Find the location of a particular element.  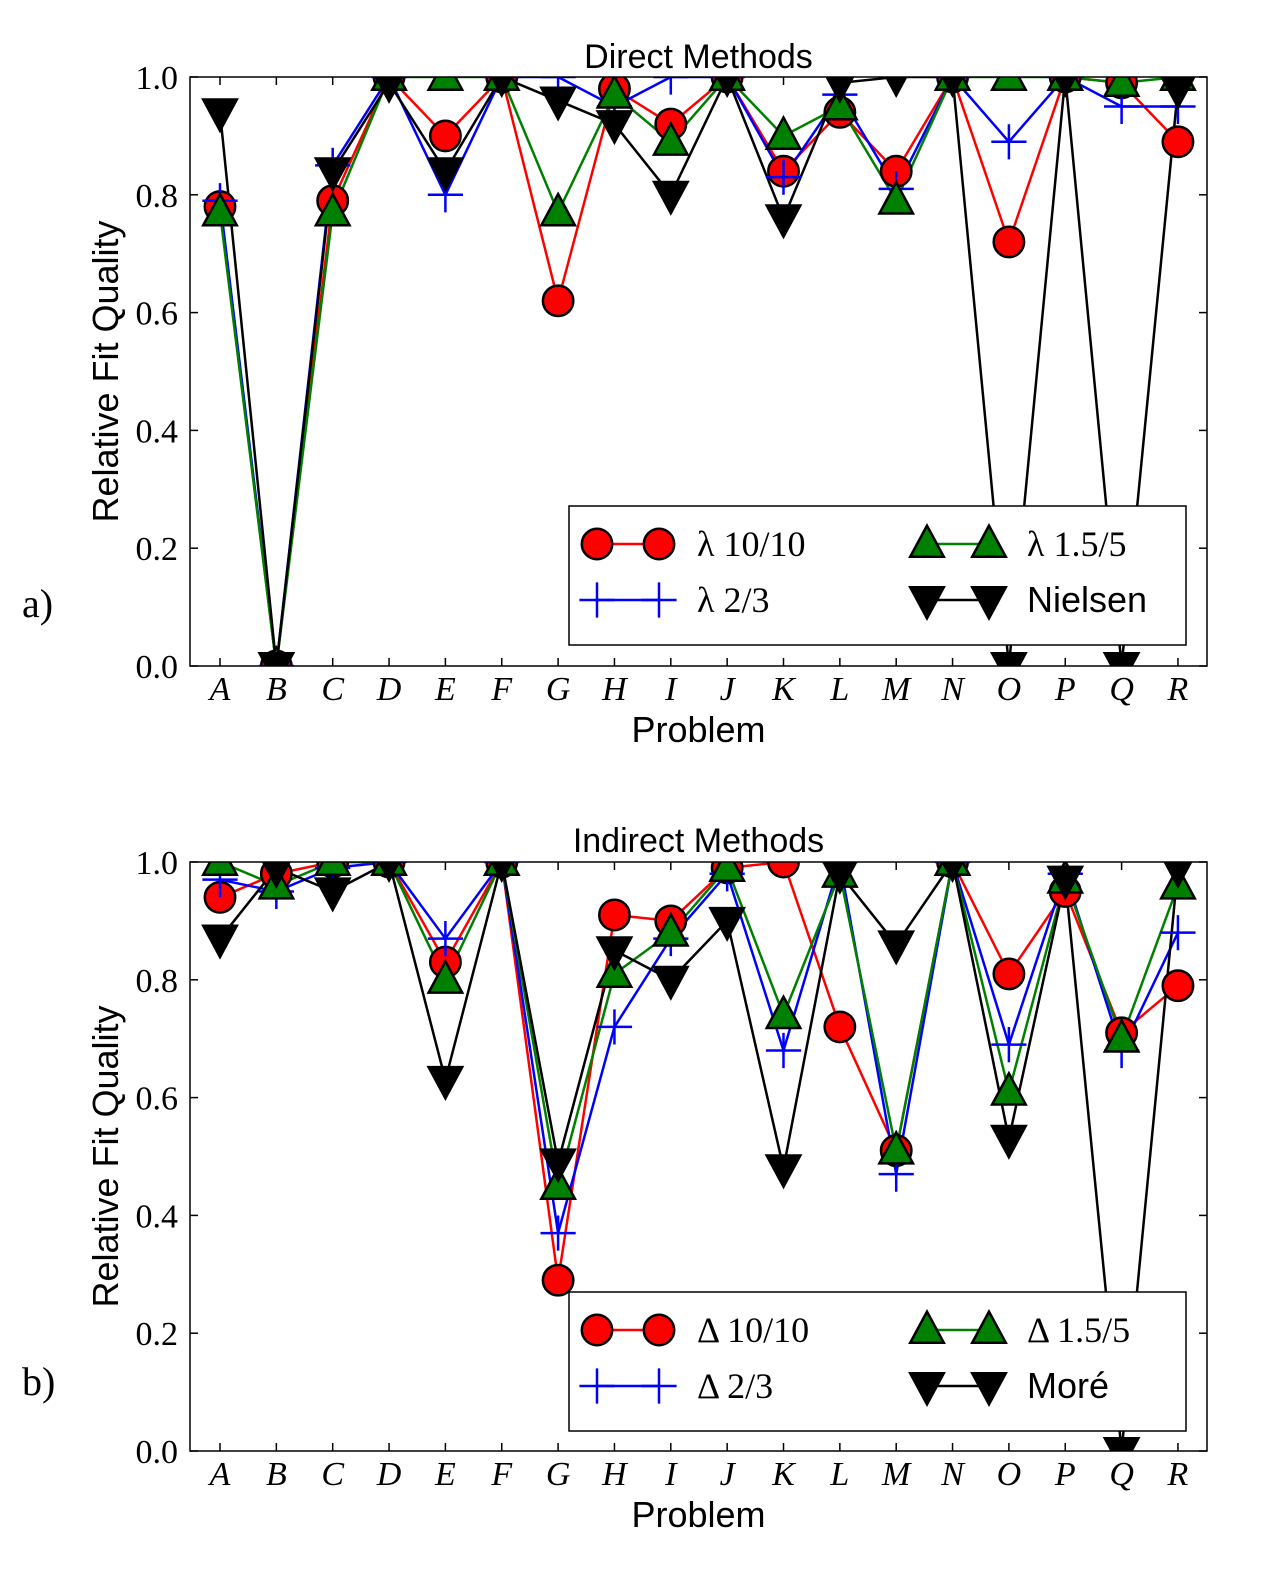

legend-label-nielsen: Nielsen is located at coordinates (1087, 599).